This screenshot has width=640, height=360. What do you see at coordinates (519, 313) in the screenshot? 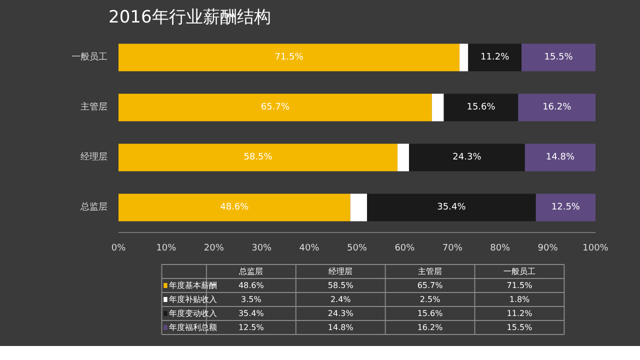
I see `text: 11.2%` at bounding box center [519, 313].